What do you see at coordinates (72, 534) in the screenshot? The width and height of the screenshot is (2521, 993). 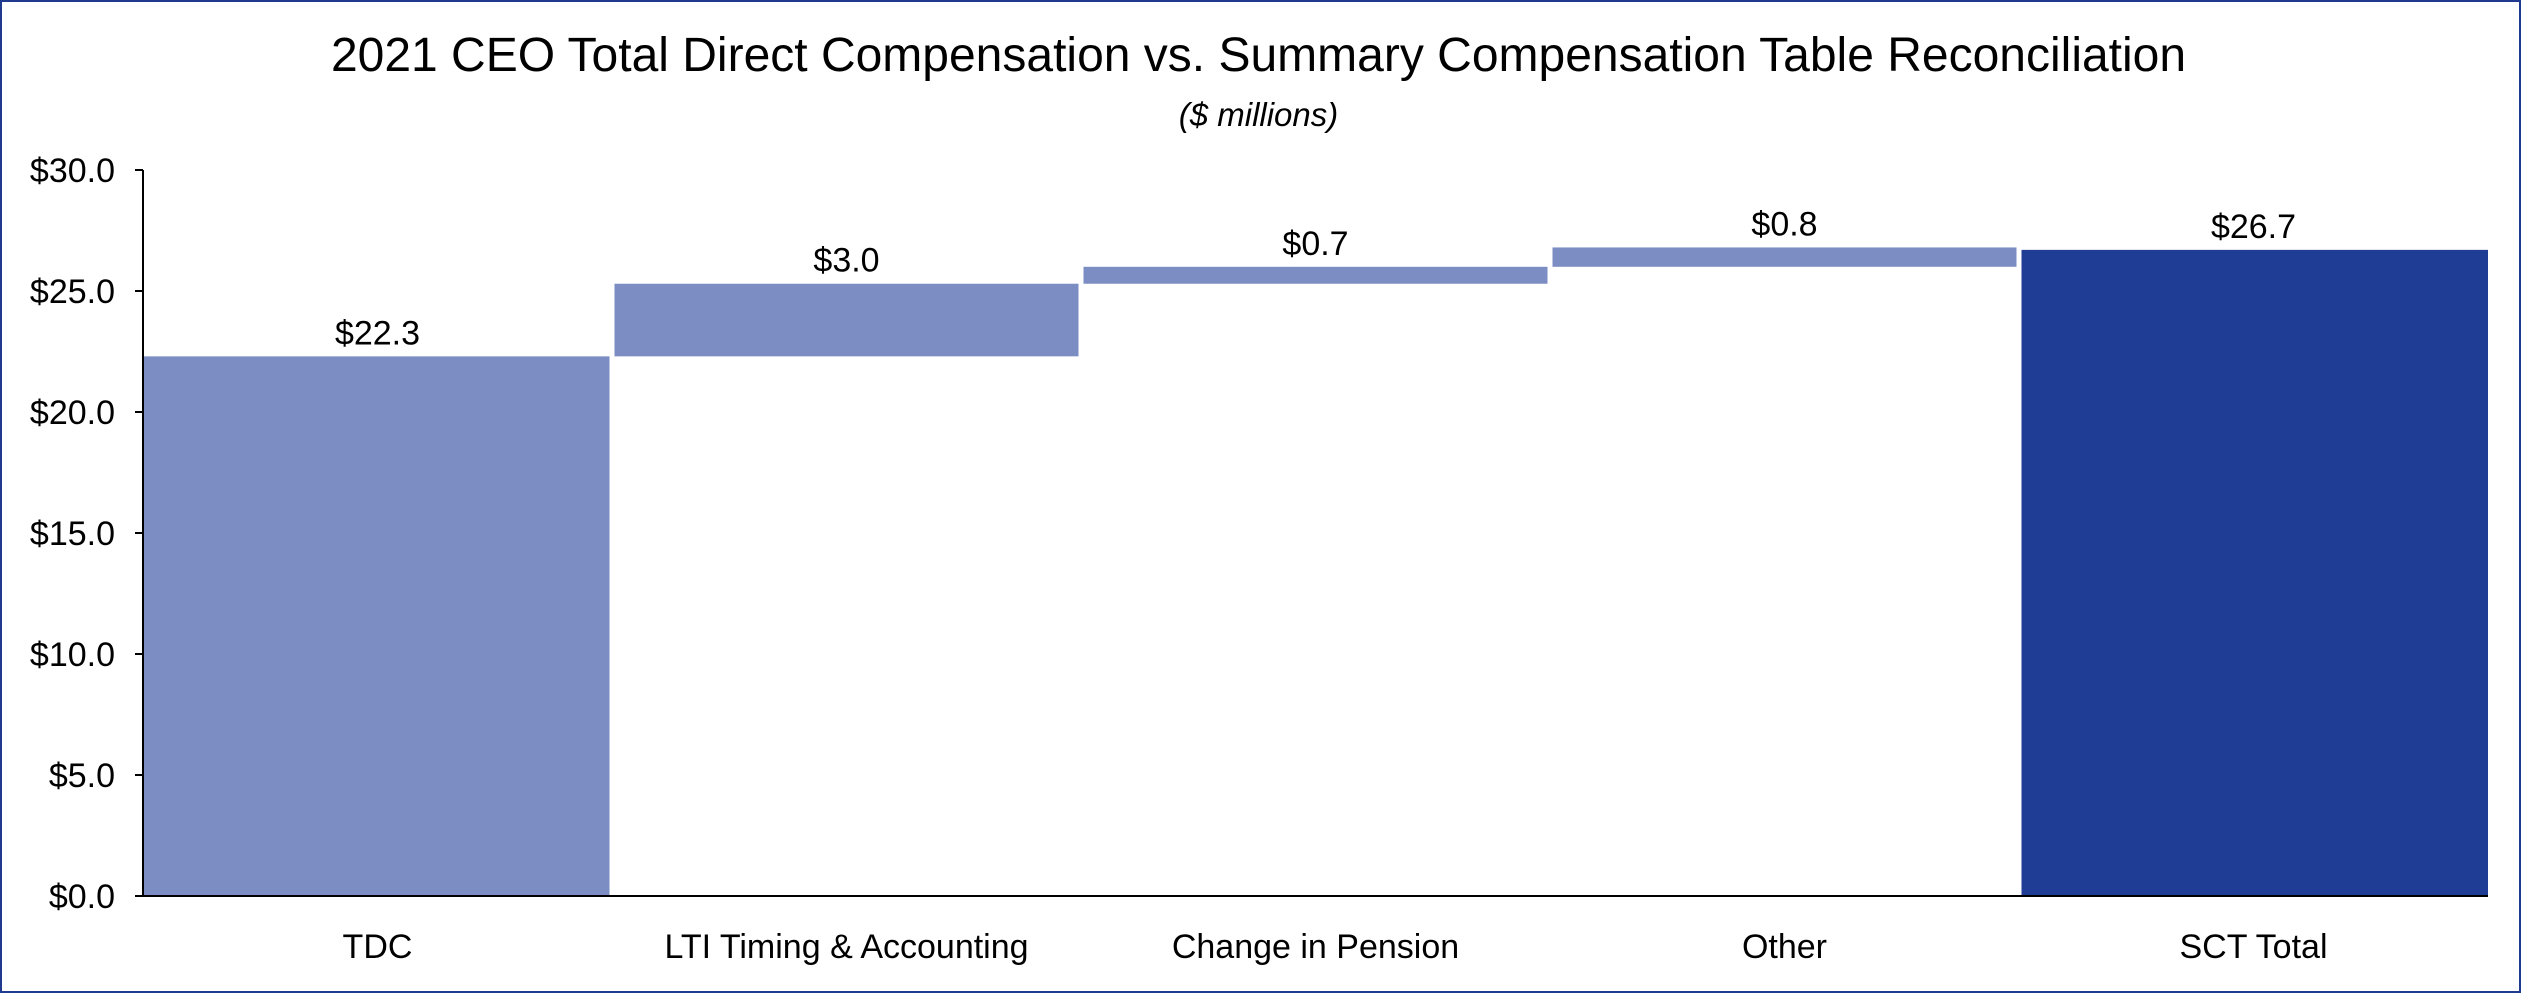 I see `y-tick-label: $15.0` at bounding box center [72, 534].